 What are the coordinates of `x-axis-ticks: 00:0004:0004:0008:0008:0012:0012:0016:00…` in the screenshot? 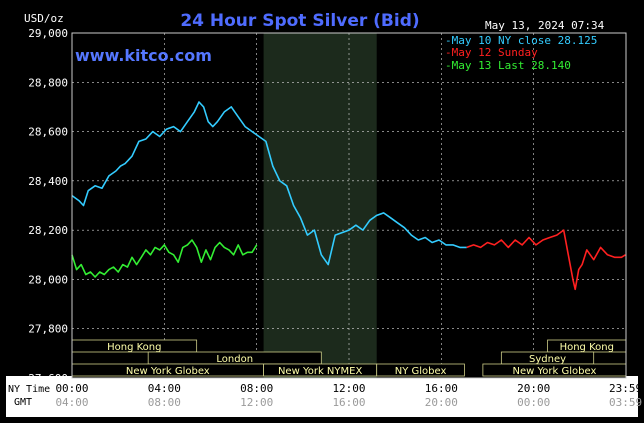 It's located at (348, 395).